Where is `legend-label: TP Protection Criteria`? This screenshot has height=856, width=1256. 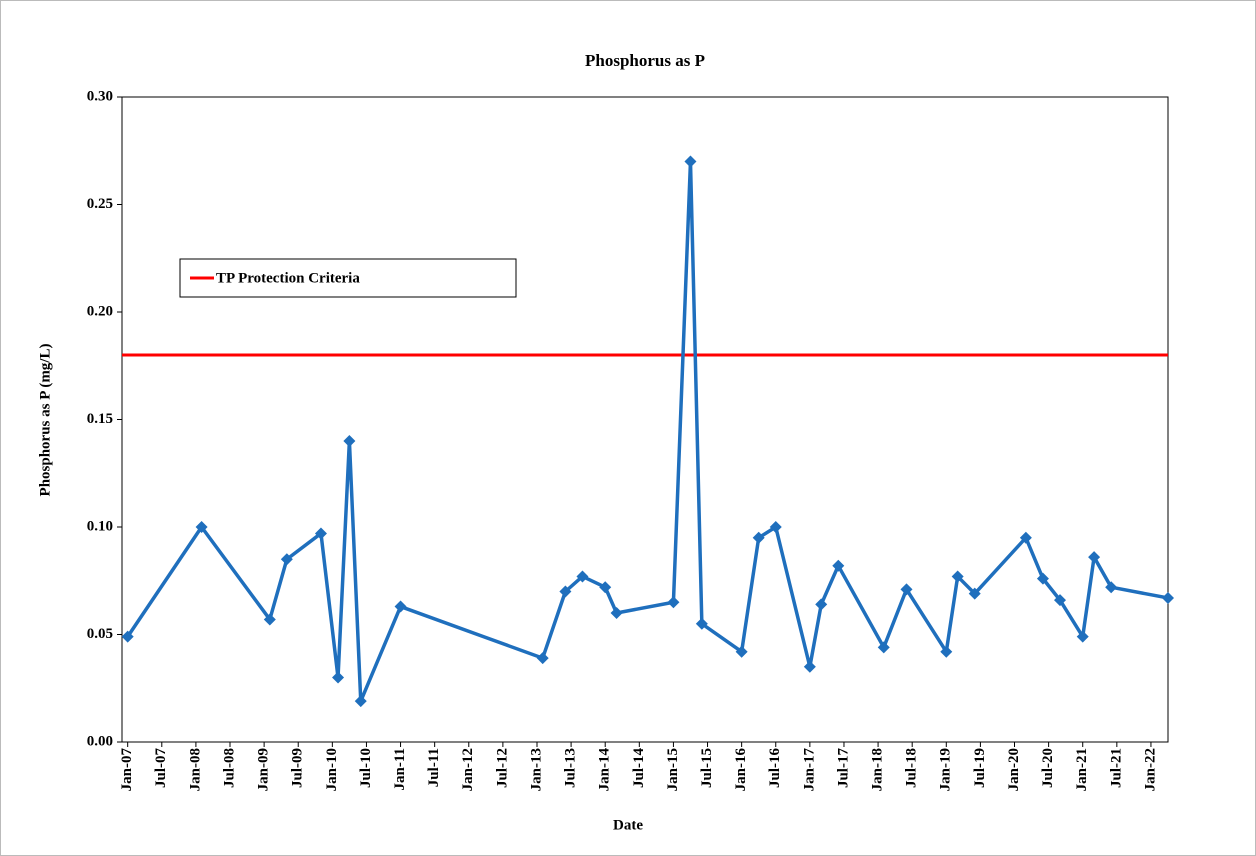
legend-label: TP Protection Criteria is located at coordinates (288, 278).